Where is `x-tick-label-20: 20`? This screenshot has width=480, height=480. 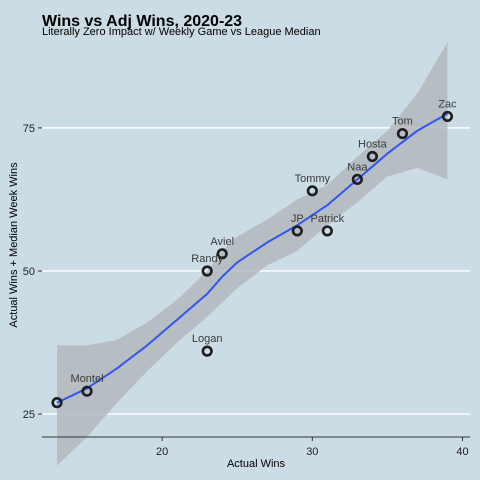
x-tick-label-20: 20 is located at coordinates (162, 452).